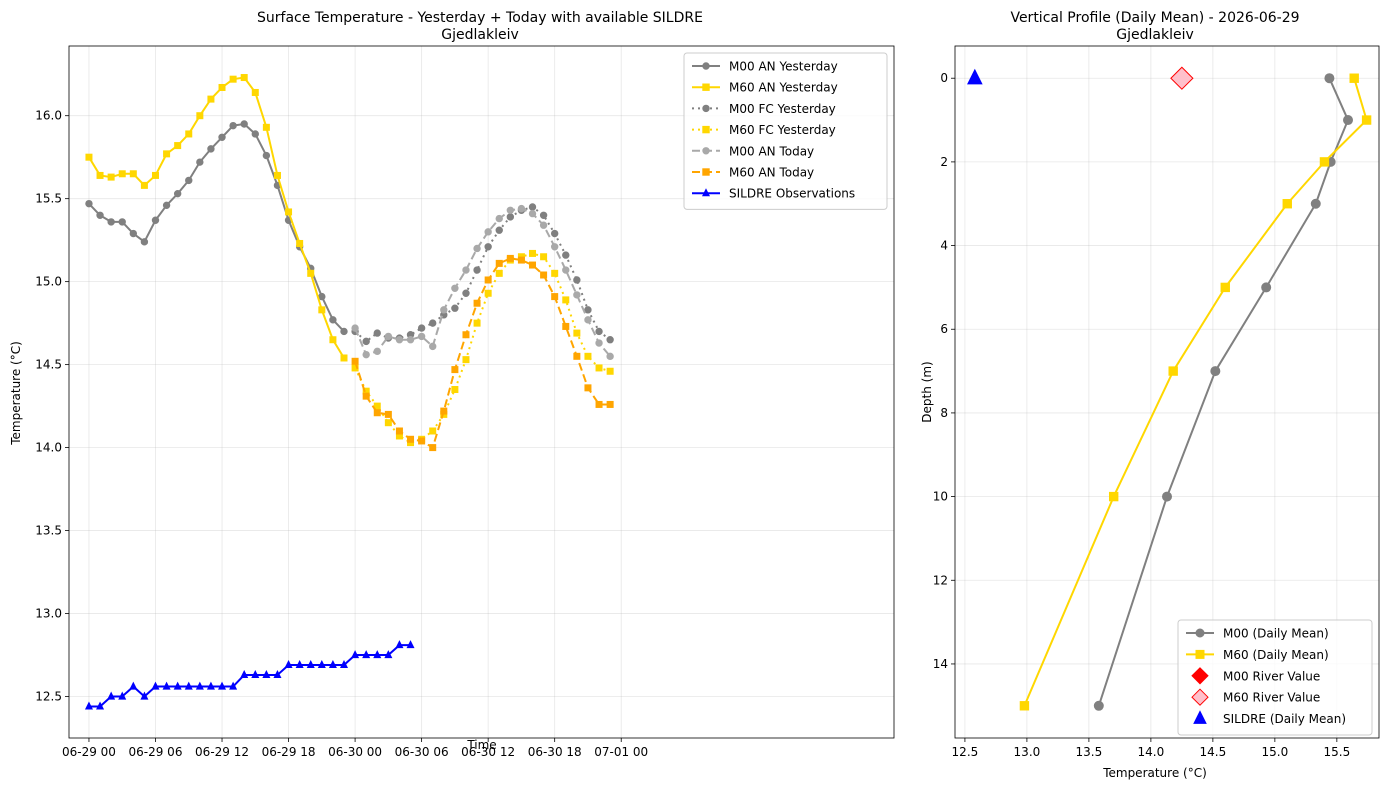 The height and width of the screenshot is (790, 1389). What do you see at coordinates (1213, 752) in the screenshot?
I see `x-tick-label: 14.5` at bounding box center [1213, 752].